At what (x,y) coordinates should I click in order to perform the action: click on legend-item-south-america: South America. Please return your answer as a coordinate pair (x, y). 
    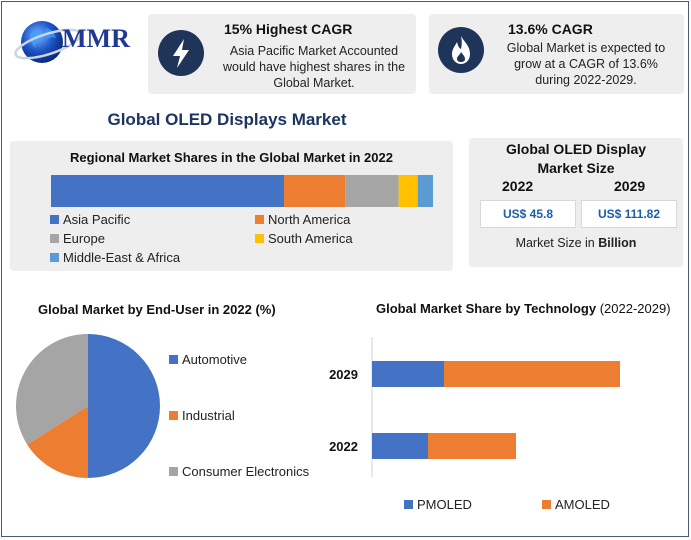
    Looking at the image, I should click on (304, 238).